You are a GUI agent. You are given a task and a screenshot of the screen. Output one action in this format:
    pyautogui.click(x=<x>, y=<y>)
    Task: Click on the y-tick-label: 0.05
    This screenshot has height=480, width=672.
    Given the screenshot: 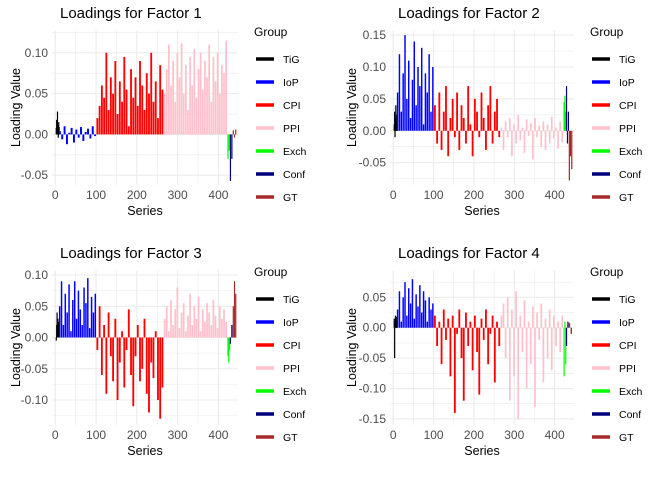 What is the action you would take?
    pyautogui.click(x=37, y=94)
    